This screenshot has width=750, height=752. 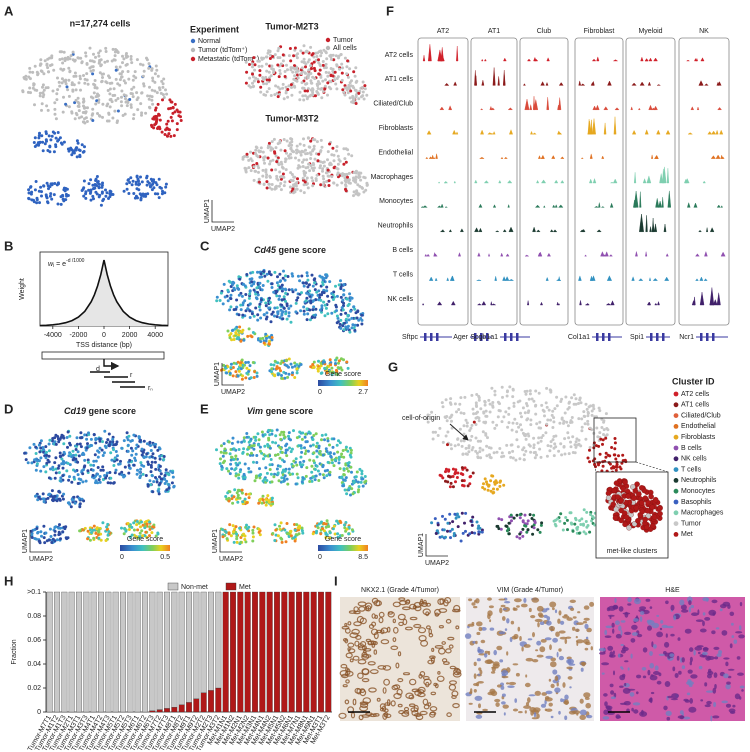 I want to click on cell, so click(x=562, y=622).